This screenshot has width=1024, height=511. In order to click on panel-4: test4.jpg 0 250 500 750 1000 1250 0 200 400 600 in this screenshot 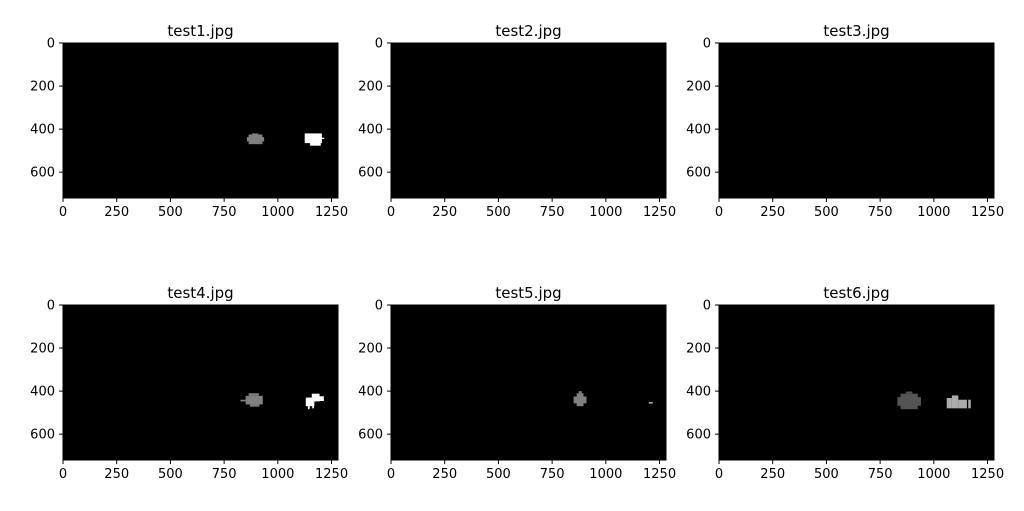, I will do `click(189, 383)`.